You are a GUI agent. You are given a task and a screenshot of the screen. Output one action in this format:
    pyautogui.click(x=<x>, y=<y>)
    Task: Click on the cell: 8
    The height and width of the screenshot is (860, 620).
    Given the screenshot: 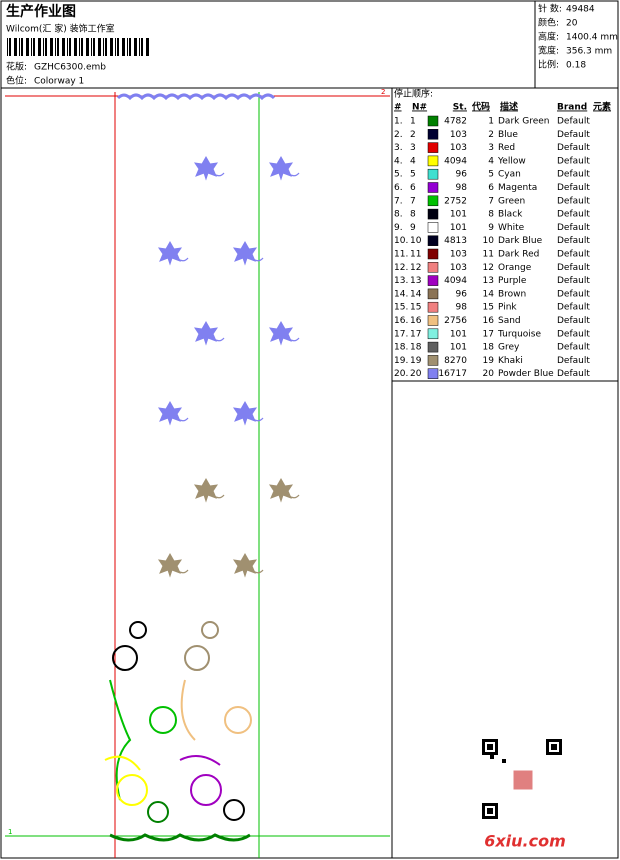 What is the action you would take?
    pyautogui.click(x=413, y=215)
    